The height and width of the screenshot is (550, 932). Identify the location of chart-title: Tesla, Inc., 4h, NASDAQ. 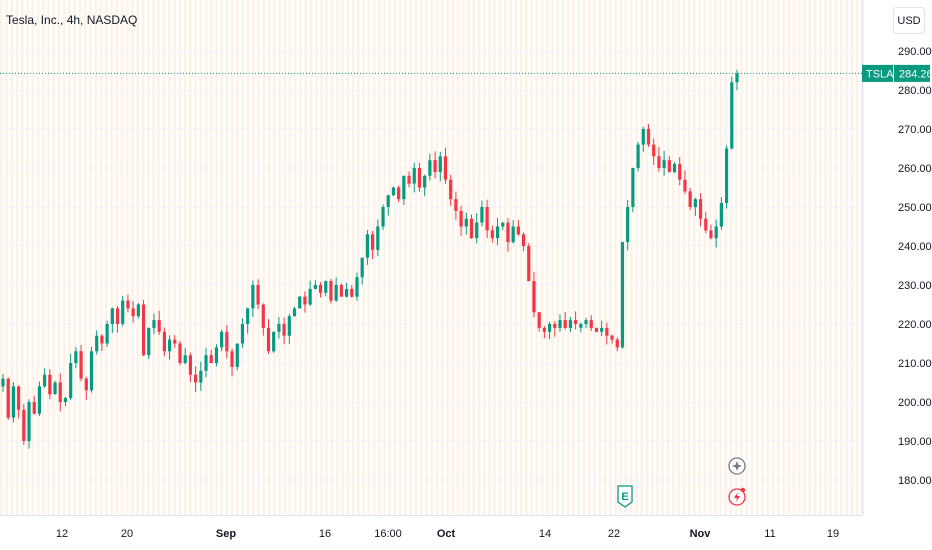
(72, 20).